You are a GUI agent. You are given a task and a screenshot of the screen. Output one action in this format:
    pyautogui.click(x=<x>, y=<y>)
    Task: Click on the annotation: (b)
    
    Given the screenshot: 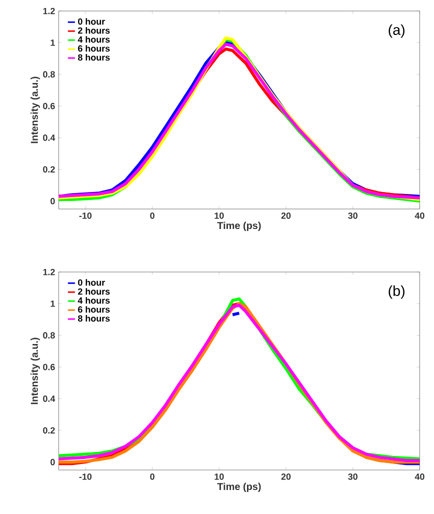 What is the action you would take?
    pyautogui.click(x=396, y=292)
    